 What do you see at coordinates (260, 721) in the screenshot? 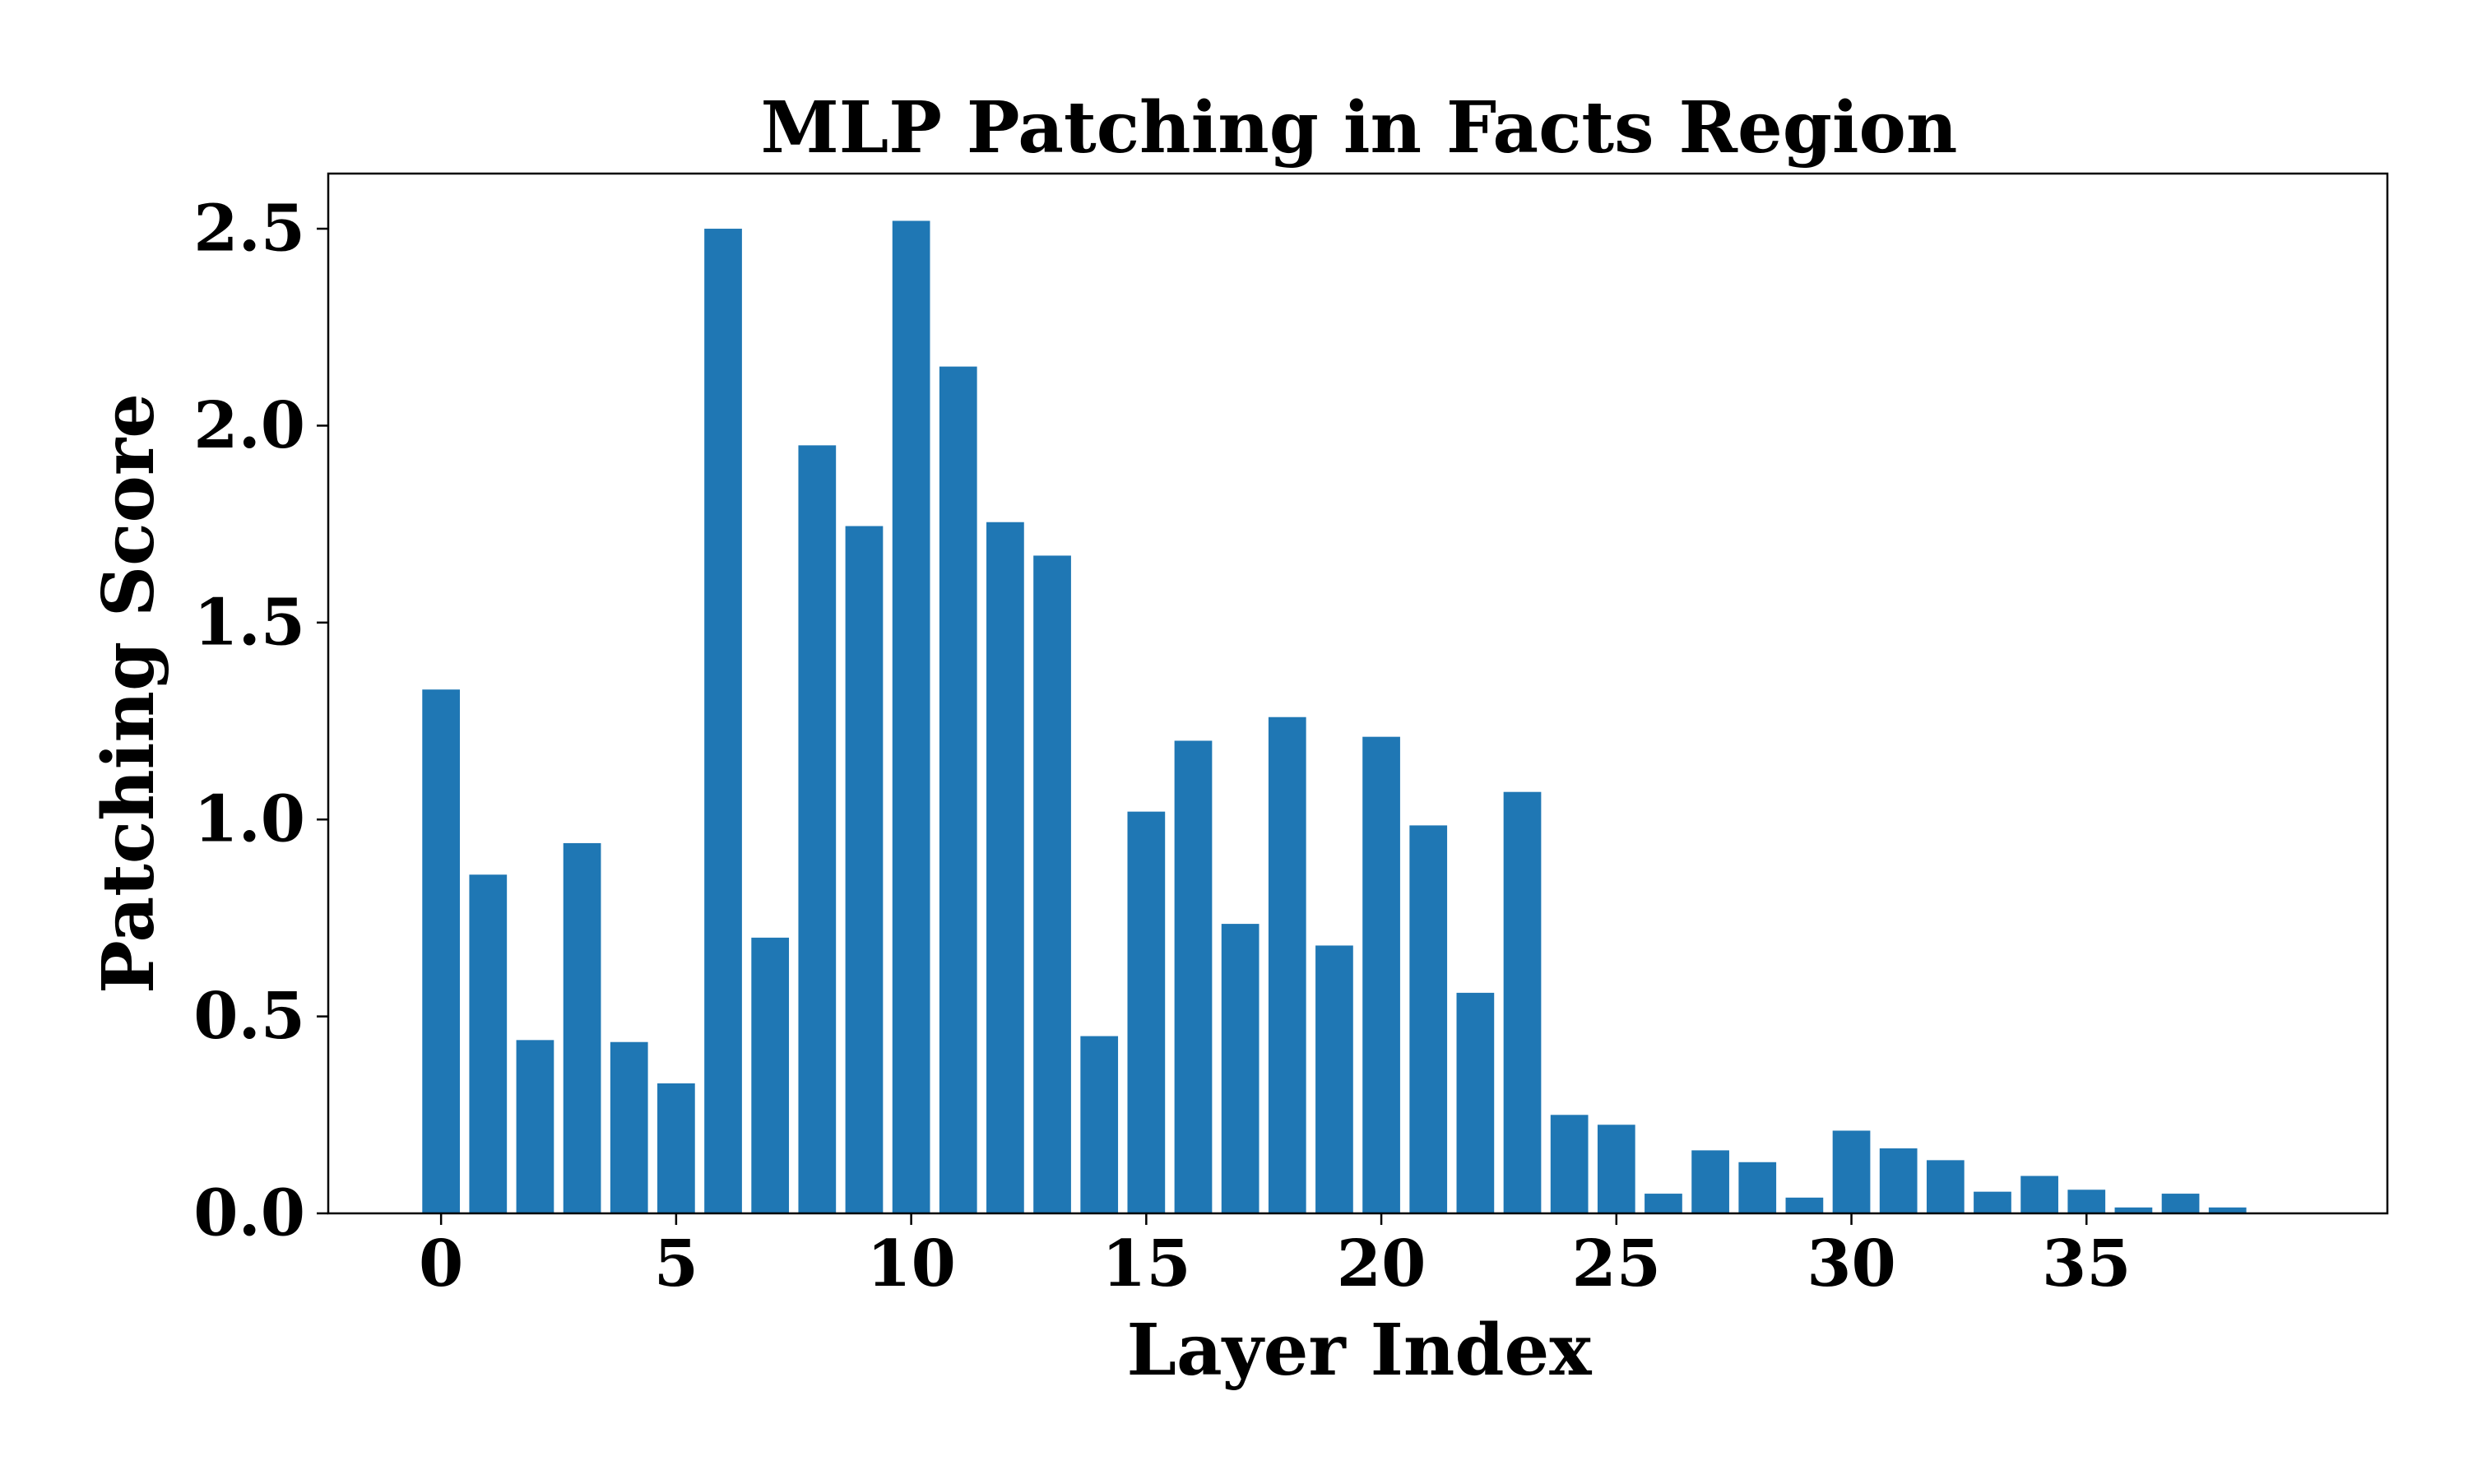
I see `y-axis: 0.0 0.5 1.0 1.5 2.0 2.5` at bounding box center [260, 721].